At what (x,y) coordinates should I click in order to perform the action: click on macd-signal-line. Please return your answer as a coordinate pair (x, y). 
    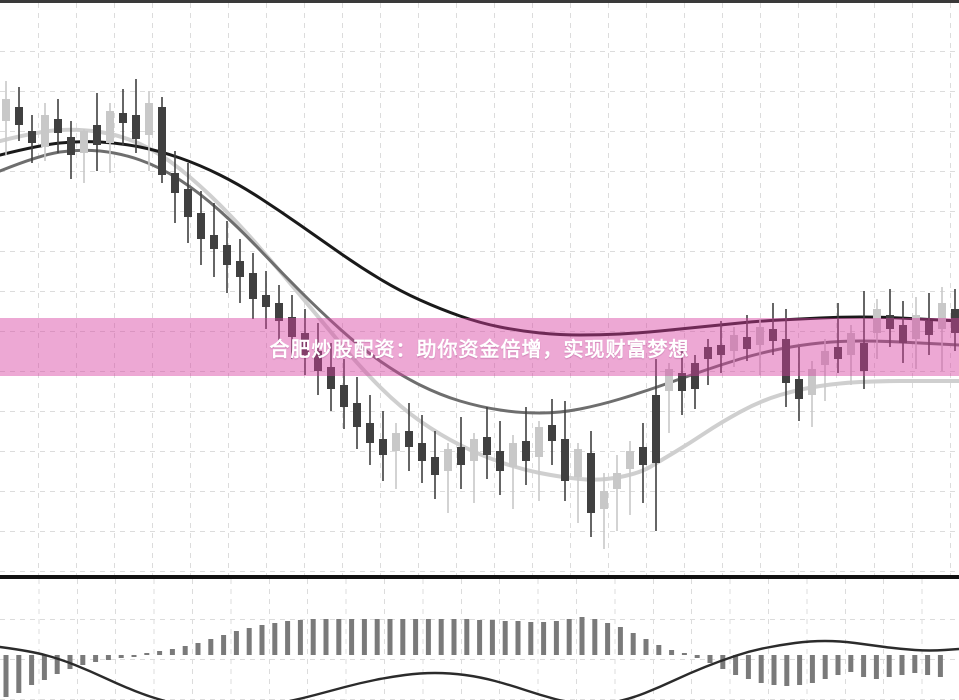
    Looking at the image, I should click on (479, 669).